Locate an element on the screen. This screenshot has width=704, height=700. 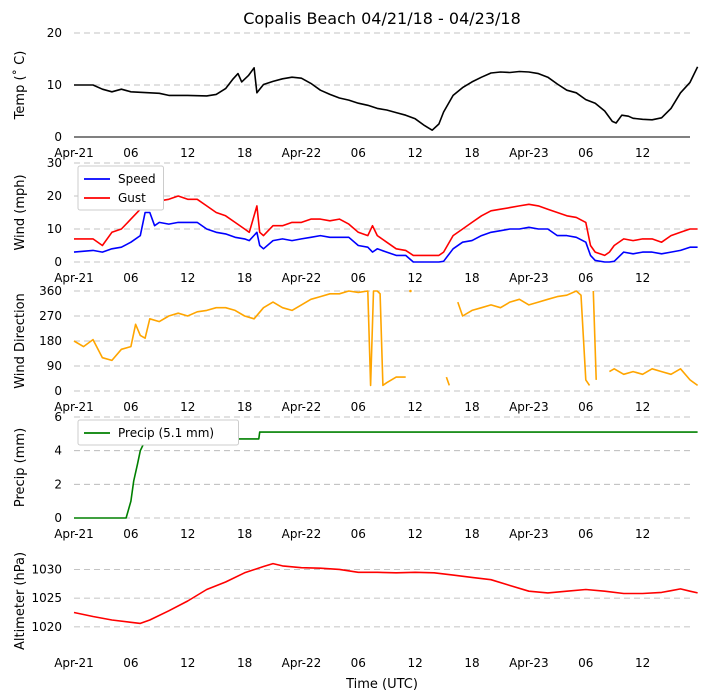
series-line-temp is located at coordinates (386, 98).